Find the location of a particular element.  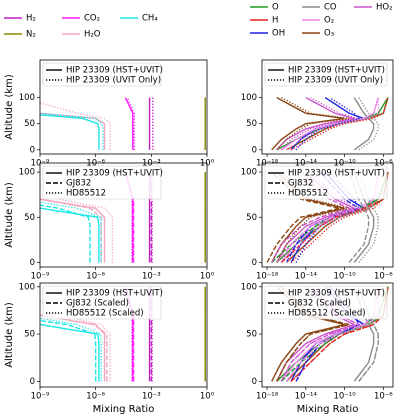

legend-label: H₂ is located at coordinates (31, 19).